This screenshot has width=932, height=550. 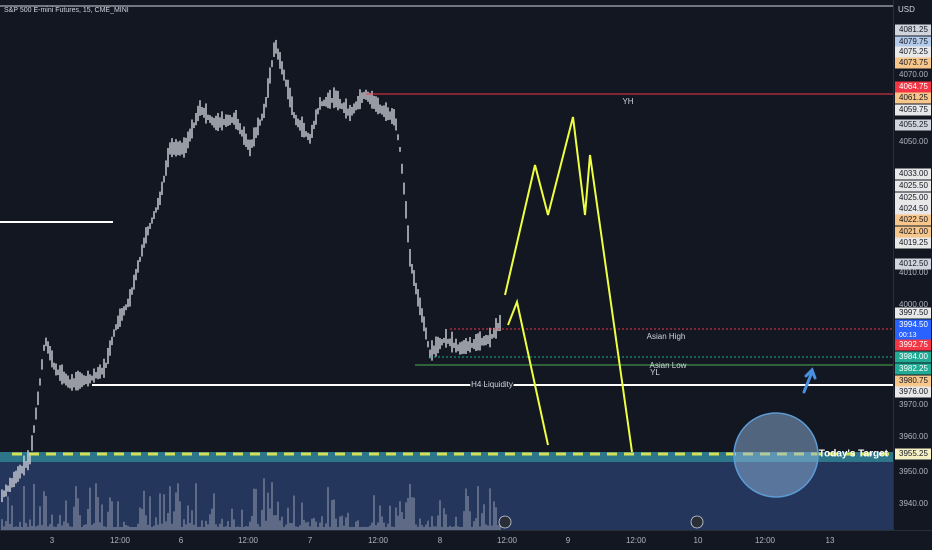 I want to click on price-label: 4019.25, so click(x=913, y=242).